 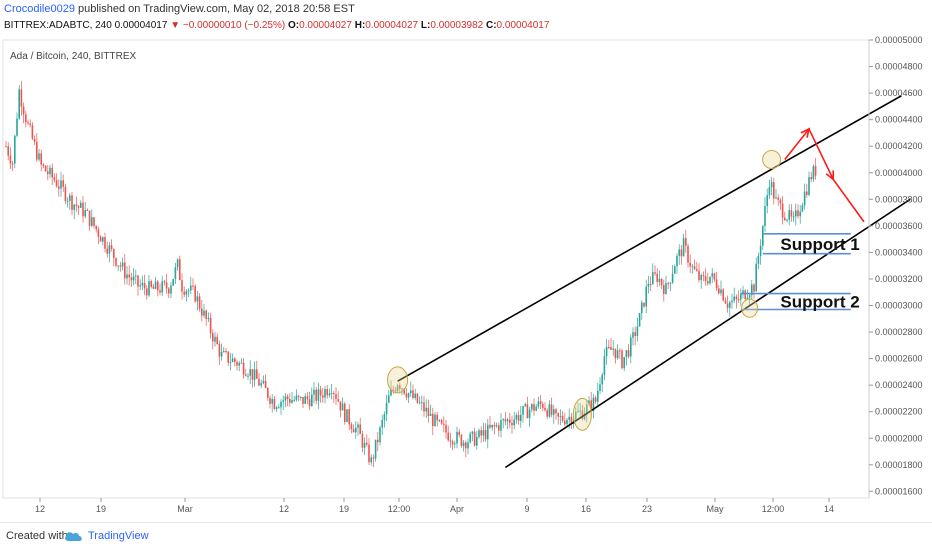 I want to click on author-link: Crocodile0029, so click(x=39, y=9).